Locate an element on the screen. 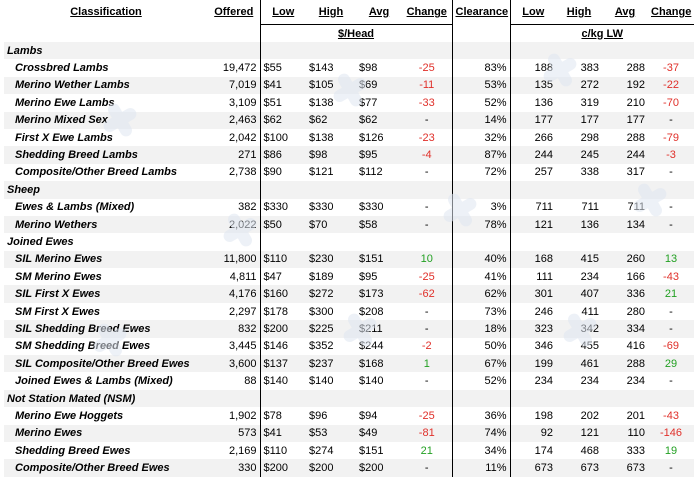 This screenshot has width=698, height=477. high-price-cell: $300 is located at coordinates (331, 311).